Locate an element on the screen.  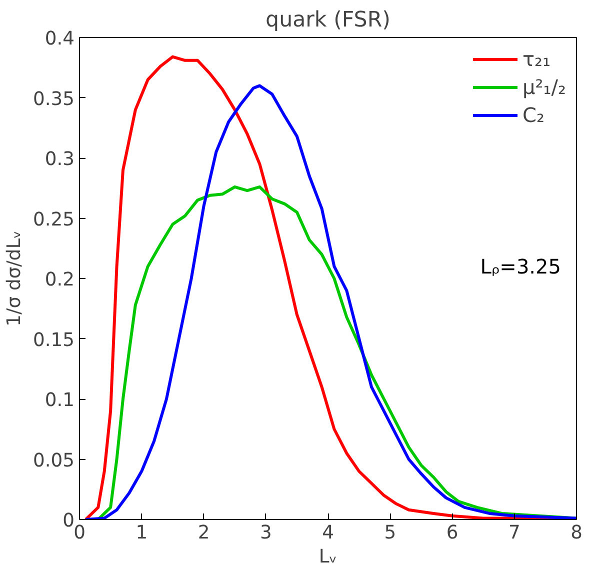
y-axis-title: 1/σ dσ/dLᵥ is located at coordinates (14, 278).